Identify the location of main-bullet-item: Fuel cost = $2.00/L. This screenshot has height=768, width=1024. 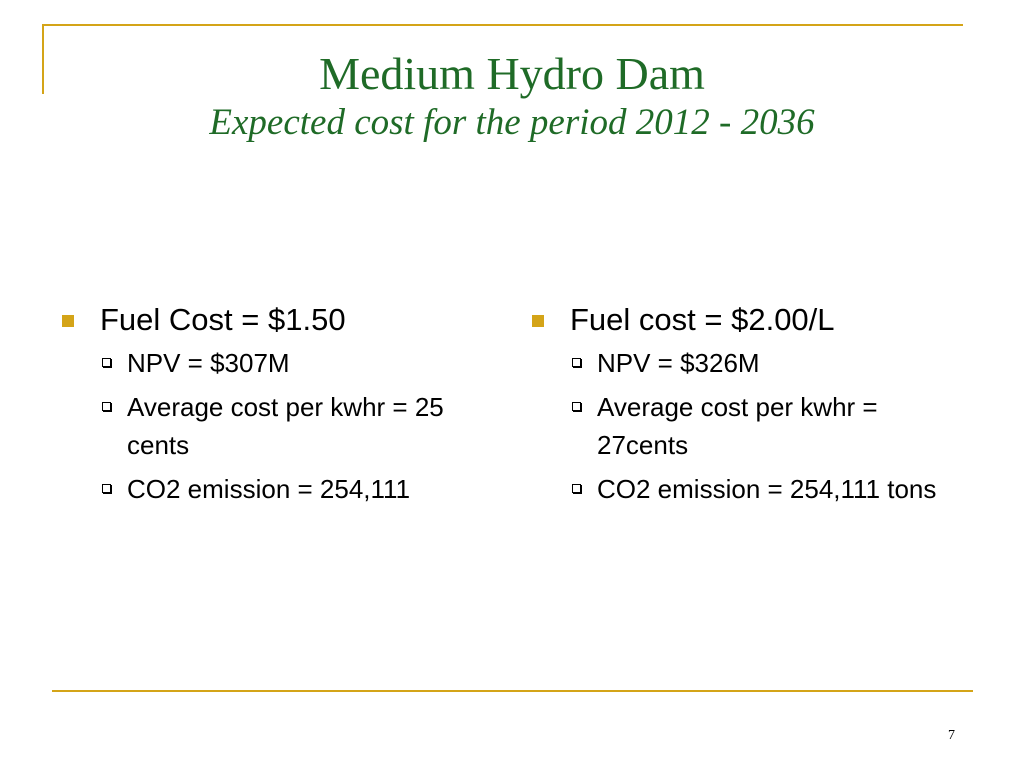
(742, 320).